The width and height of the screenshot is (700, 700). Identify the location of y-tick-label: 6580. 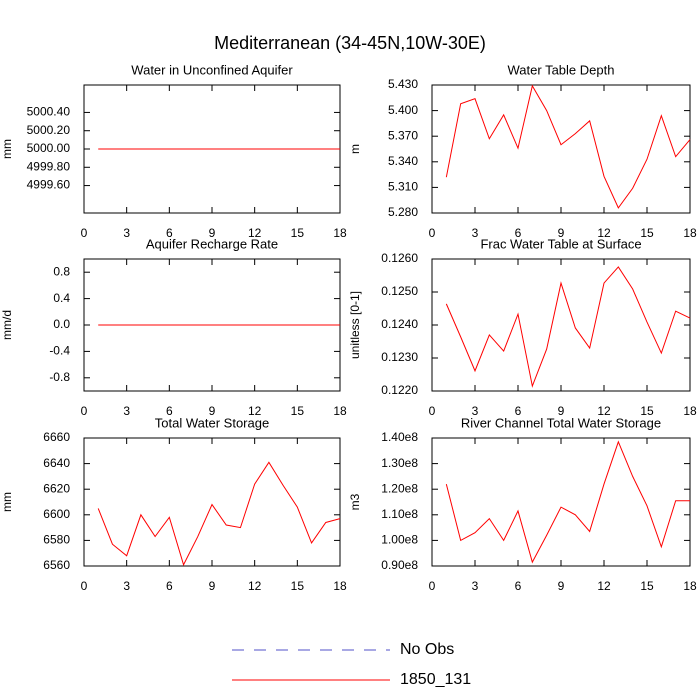
(56, 540).